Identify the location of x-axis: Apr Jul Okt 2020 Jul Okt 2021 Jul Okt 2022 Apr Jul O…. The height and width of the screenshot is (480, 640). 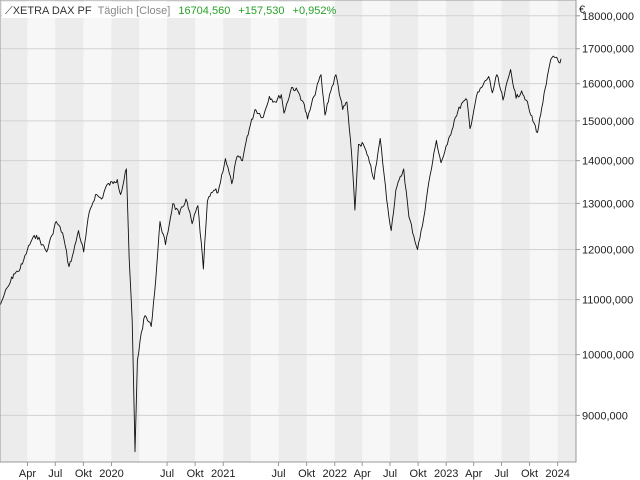
(294, 471).